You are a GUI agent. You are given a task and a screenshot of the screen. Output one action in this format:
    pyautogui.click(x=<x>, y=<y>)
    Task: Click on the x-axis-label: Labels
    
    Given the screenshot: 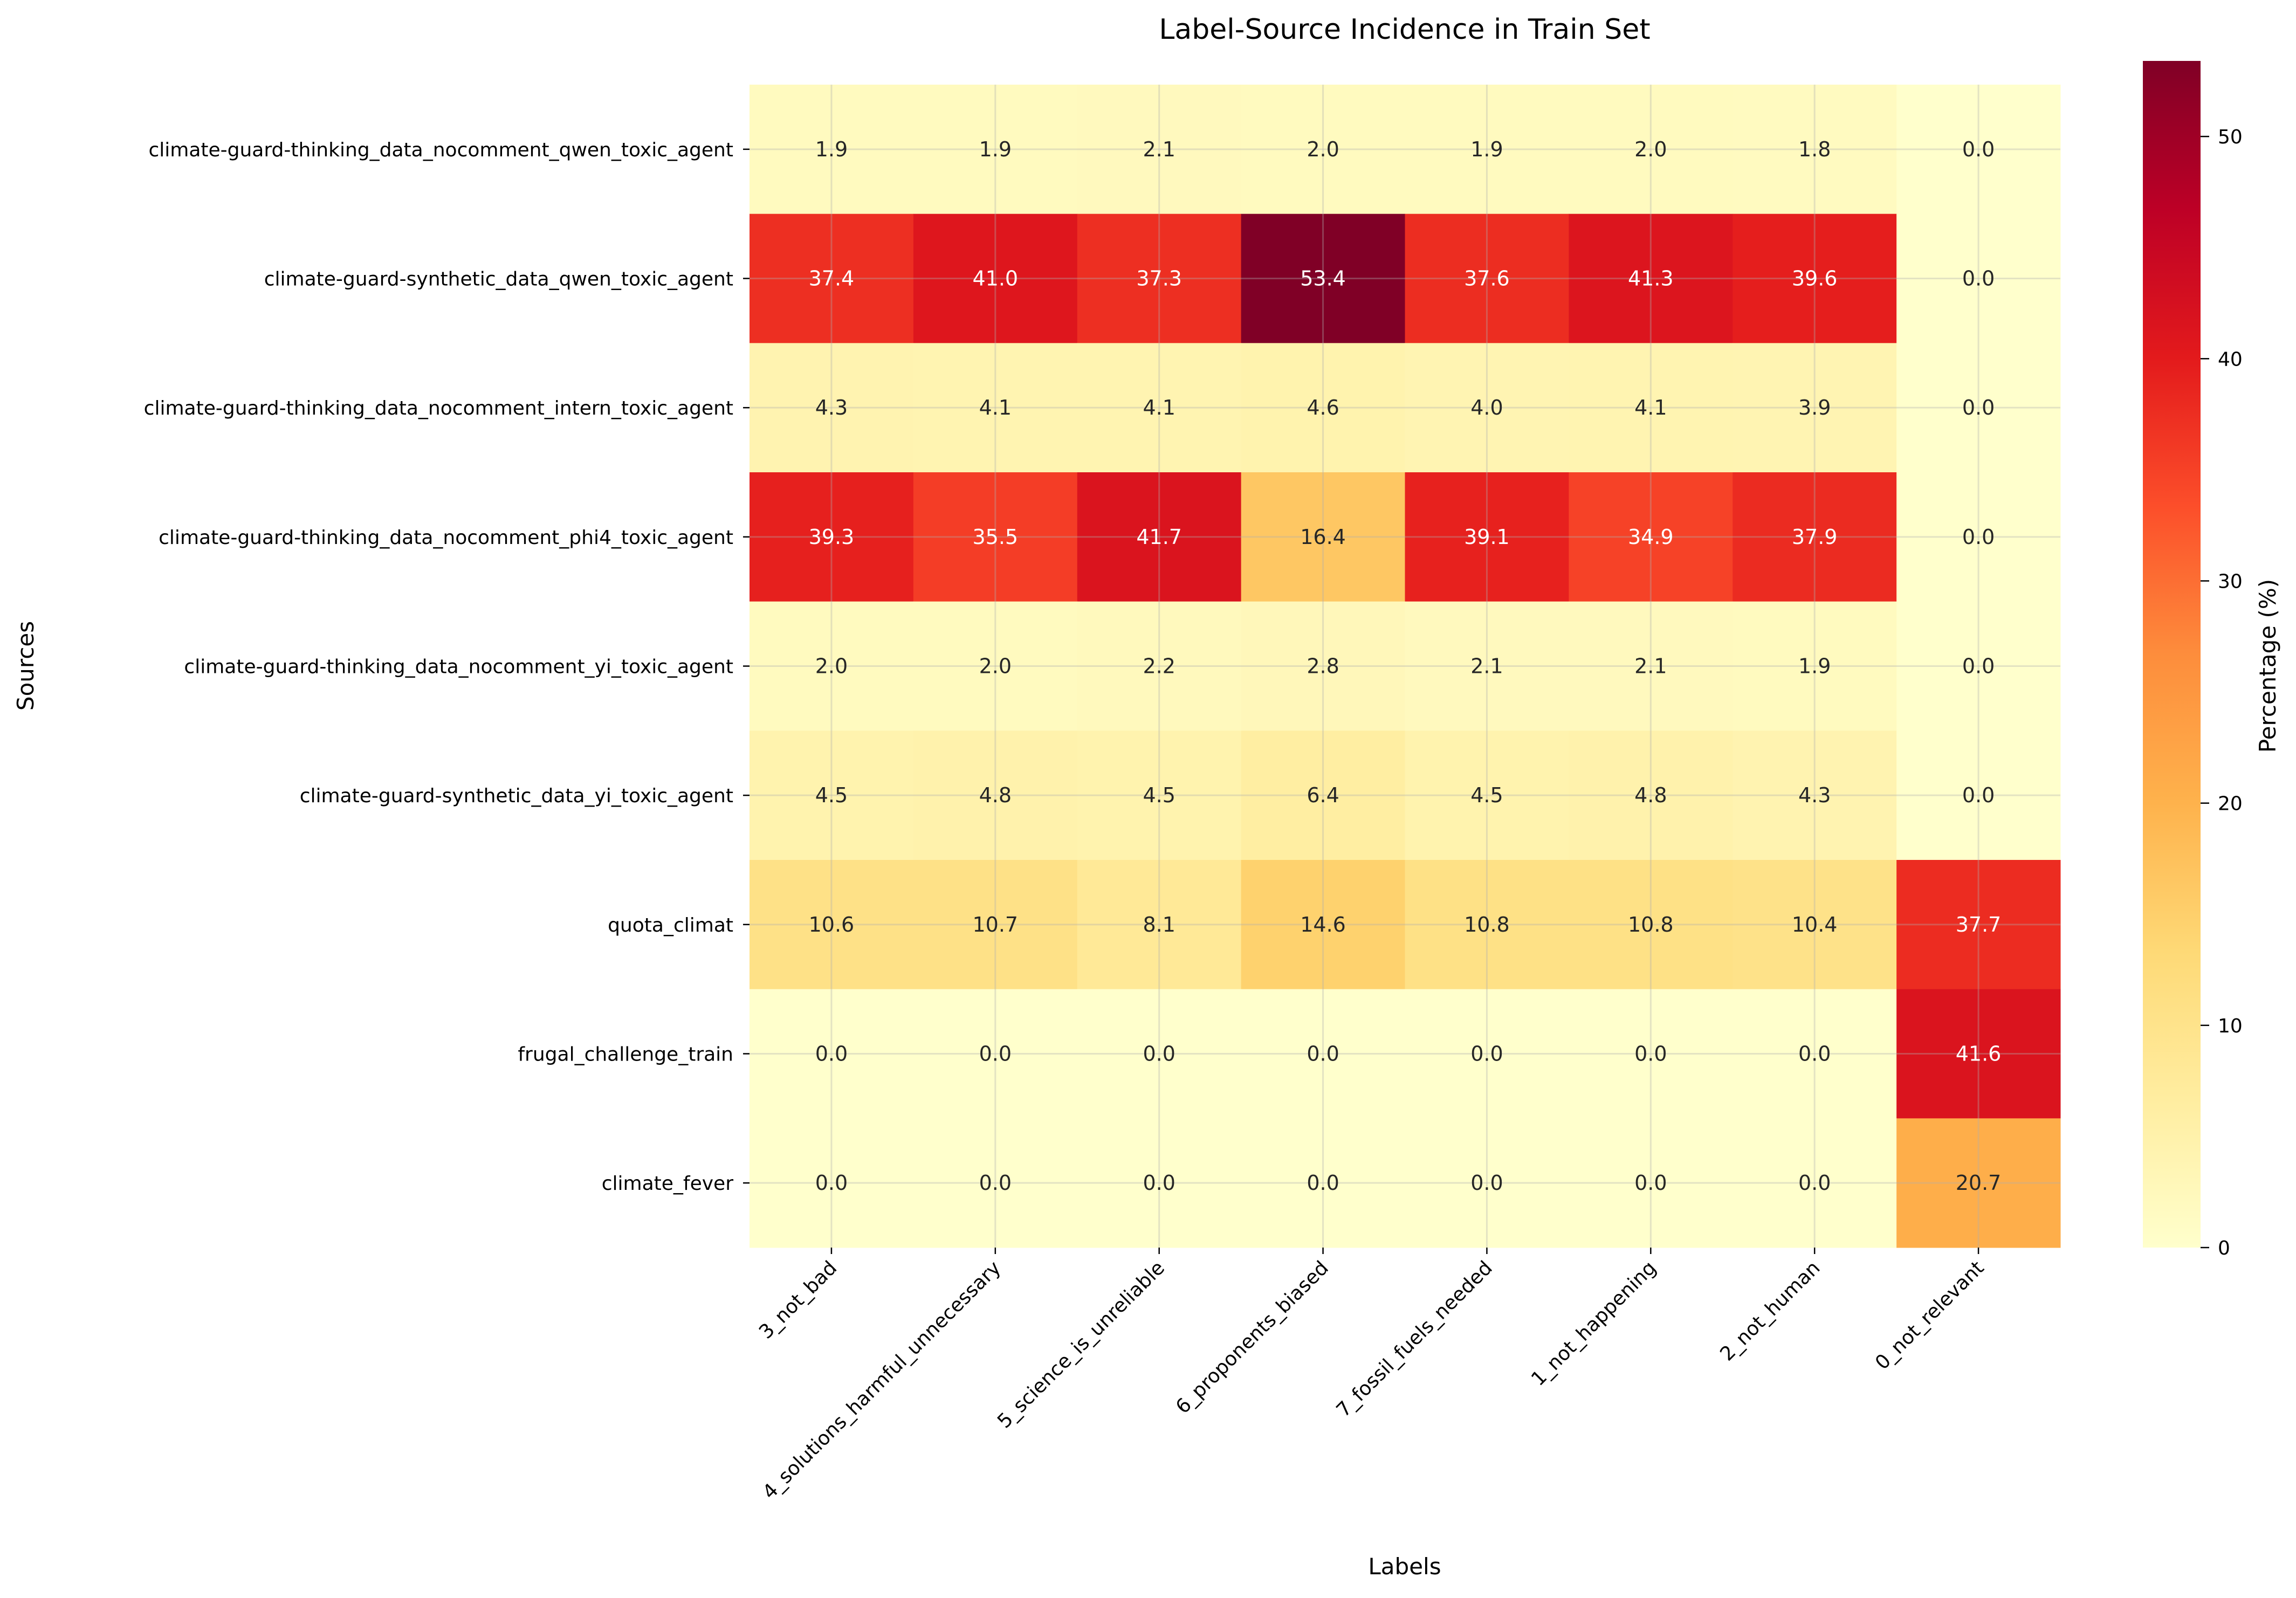 What is the action you would take?
    pyautogui.click(x=1404, y=1567)
    